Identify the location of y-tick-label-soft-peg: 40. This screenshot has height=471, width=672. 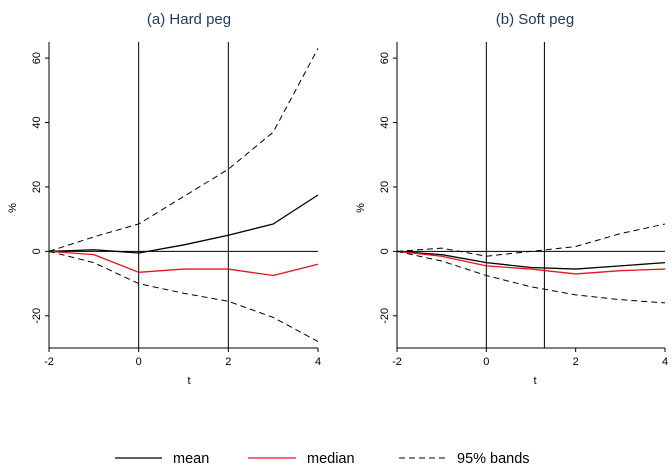
(385, 122).